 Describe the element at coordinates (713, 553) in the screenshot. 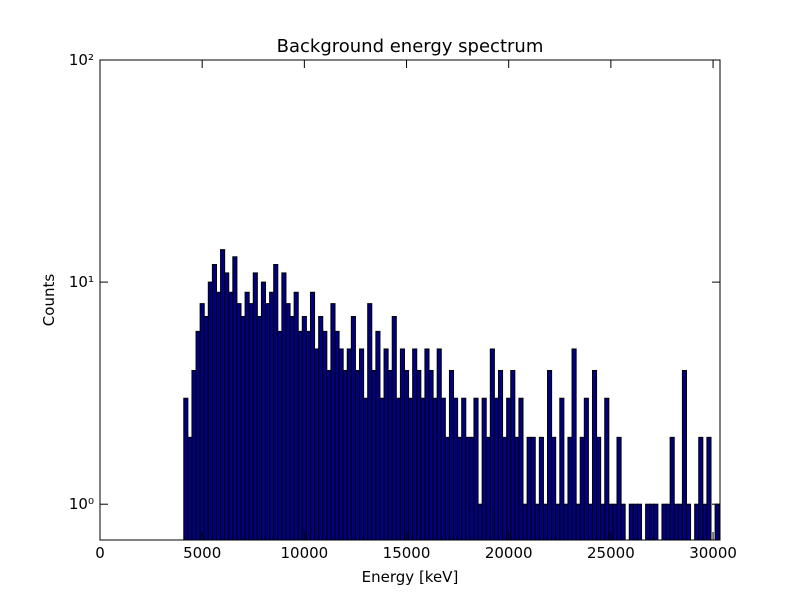

I see `x-tick-label: 30000` at that location.